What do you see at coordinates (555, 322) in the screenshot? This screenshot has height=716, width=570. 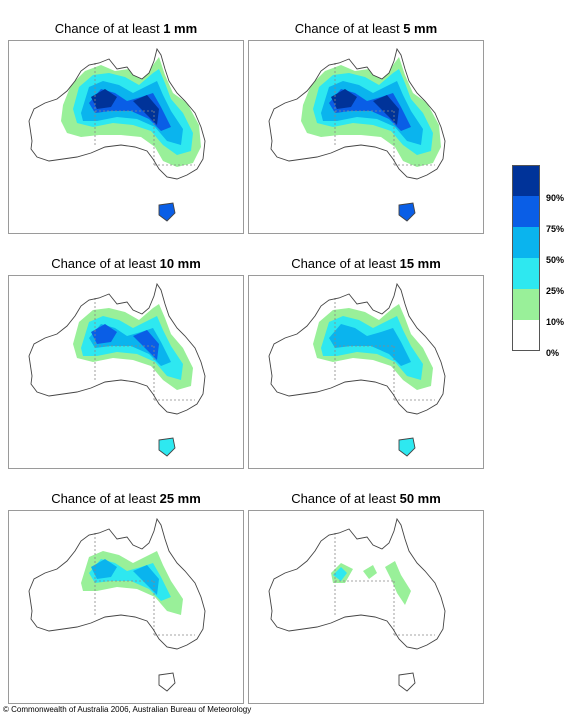 I see `legend-label-10: 10%` at bounding box center [555, 322].